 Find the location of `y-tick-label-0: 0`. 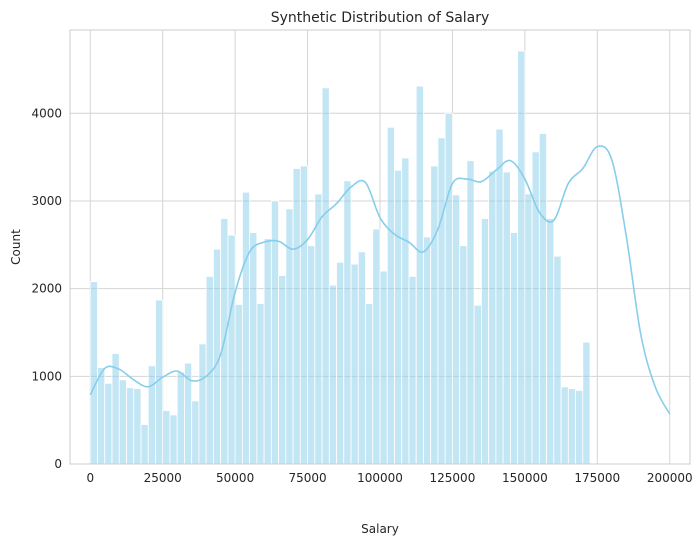

y-tick-label-0: 0 is located at coordinates (58, 464).